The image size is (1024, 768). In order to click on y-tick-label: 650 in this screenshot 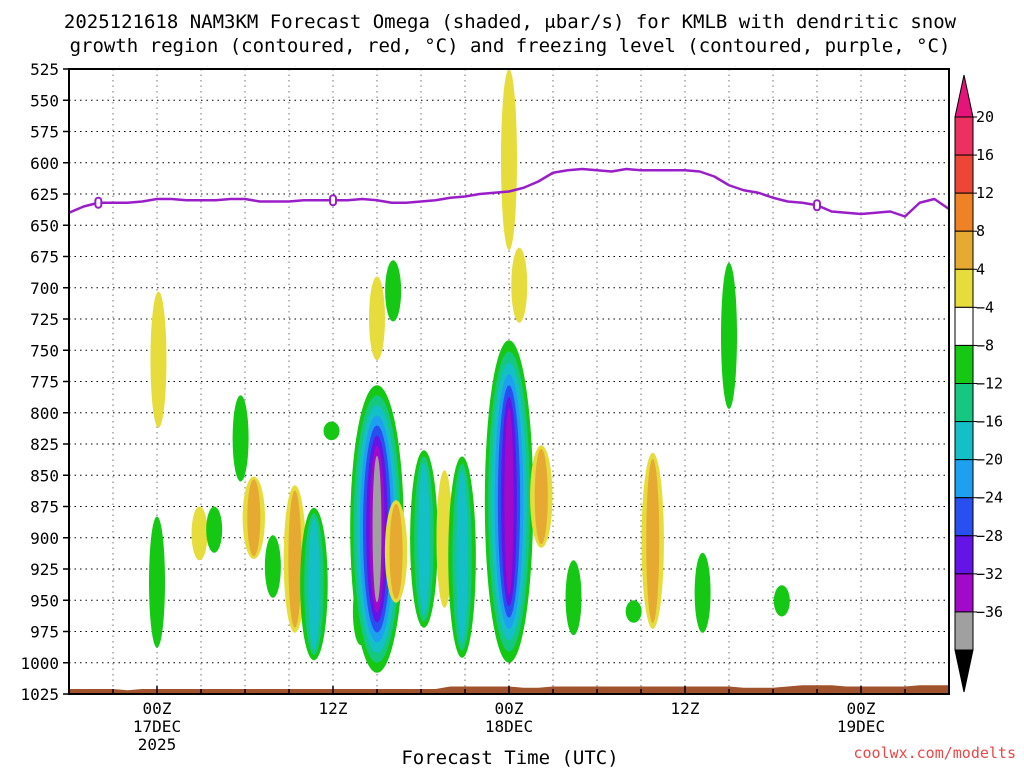, I will do `click(44, 225)`.